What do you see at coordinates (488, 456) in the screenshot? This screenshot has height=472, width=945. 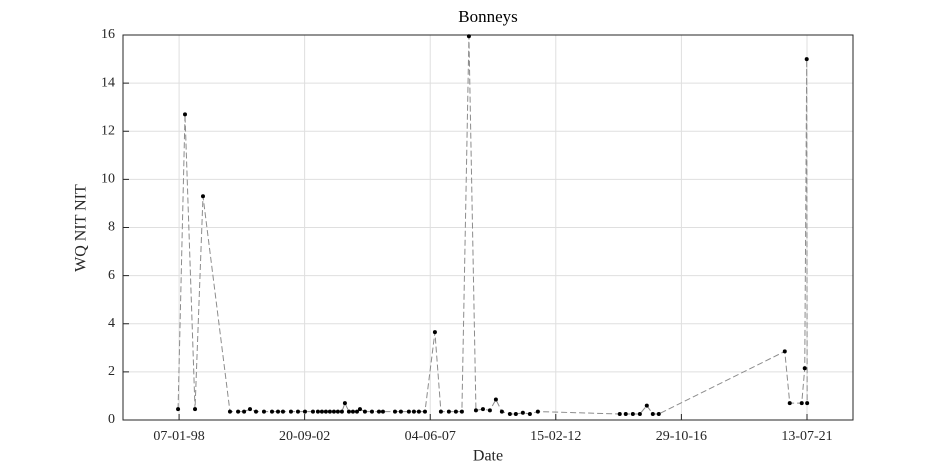 I see `x-axis-label: Date` at bounding box center [488, 456].